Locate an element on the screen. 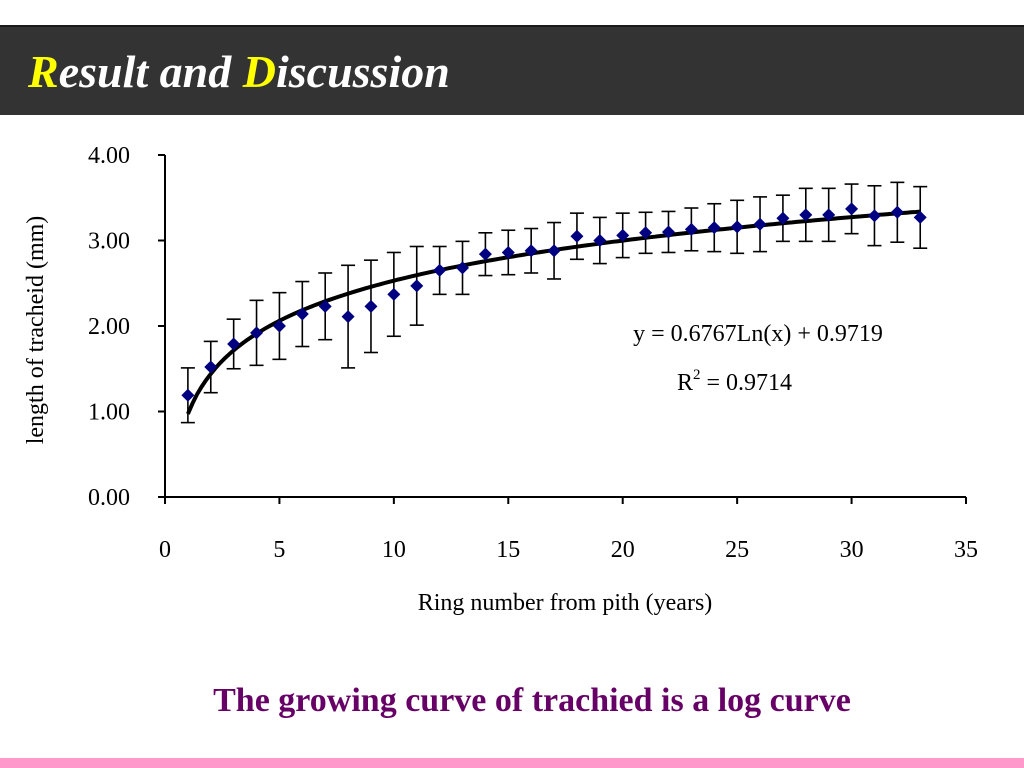 Image resolution: width=1024 pixels, height=768 pixels. x-tick-label: 20 is located at coordinates (623, 550).